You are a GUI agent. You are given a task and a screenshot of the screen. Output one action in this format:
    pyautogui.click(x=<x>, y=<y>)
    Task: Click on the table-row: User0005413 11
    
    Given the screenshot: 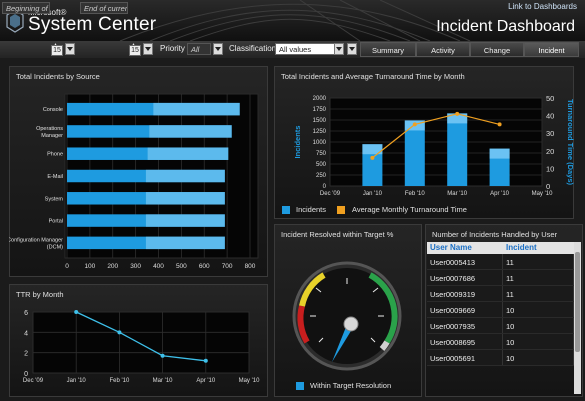 What is the action you would take?
    pyautogui.click(x=500, y=262)
    